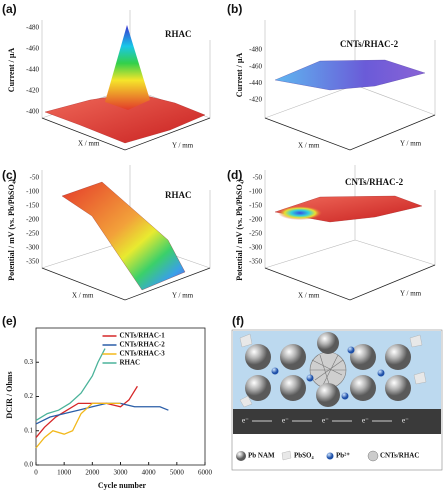 Image resolution: width=447 pixels, height=497 pixels. I want to click on cnt-cluster, so click(328, 370).